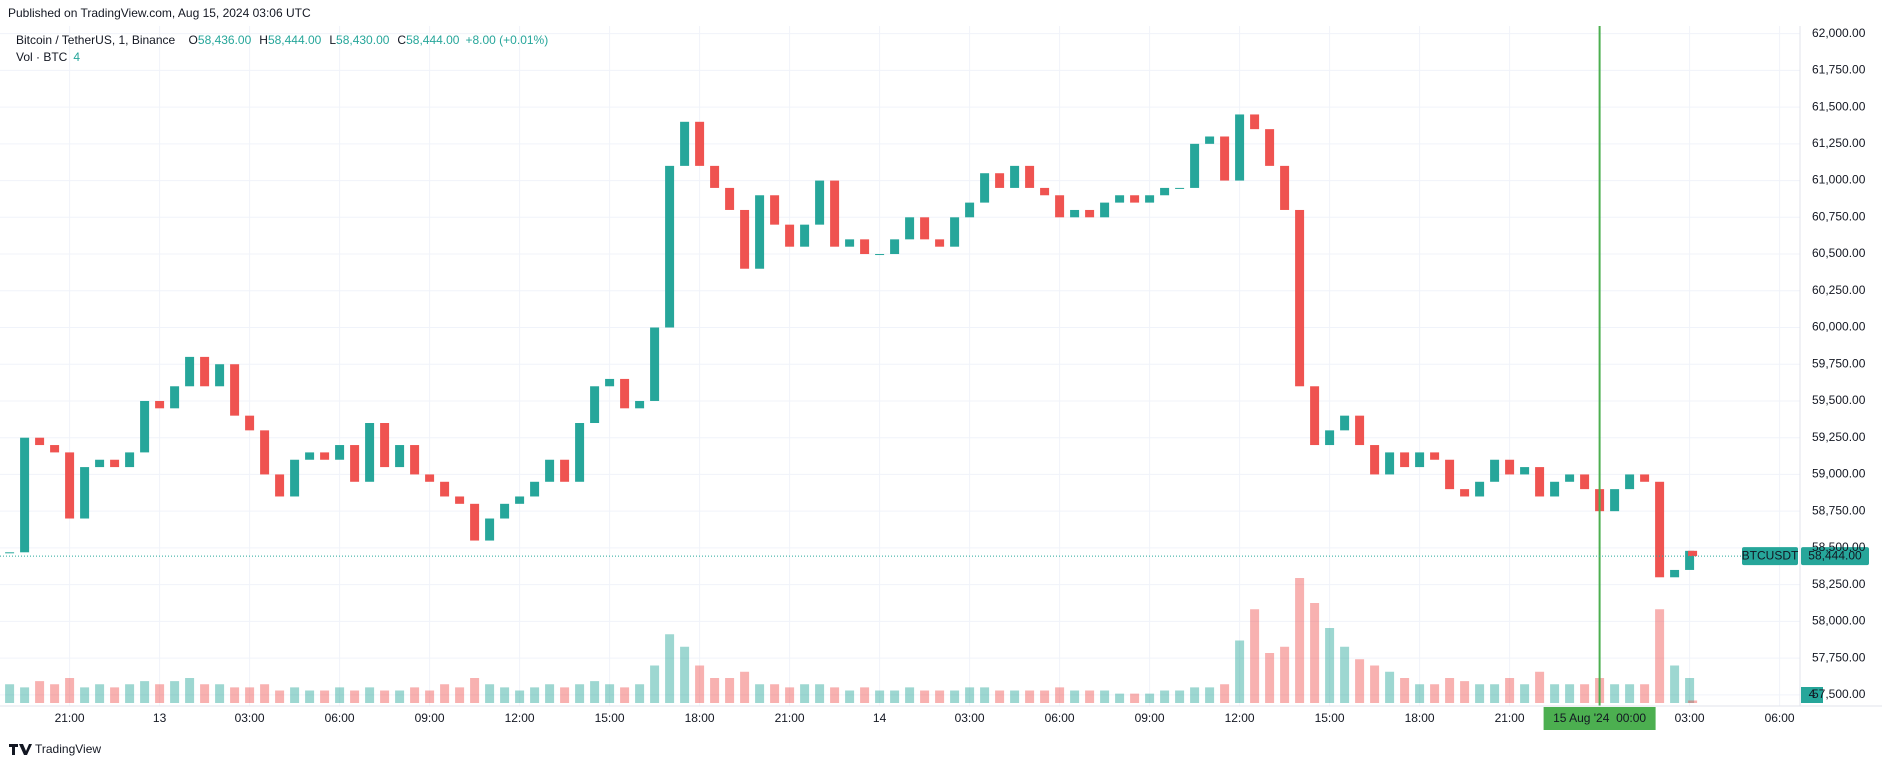 The image size is (1882, 768). Describe the element at coordinates (401, 40) in the screenshot. I see `ohlc-key: C` at that location.